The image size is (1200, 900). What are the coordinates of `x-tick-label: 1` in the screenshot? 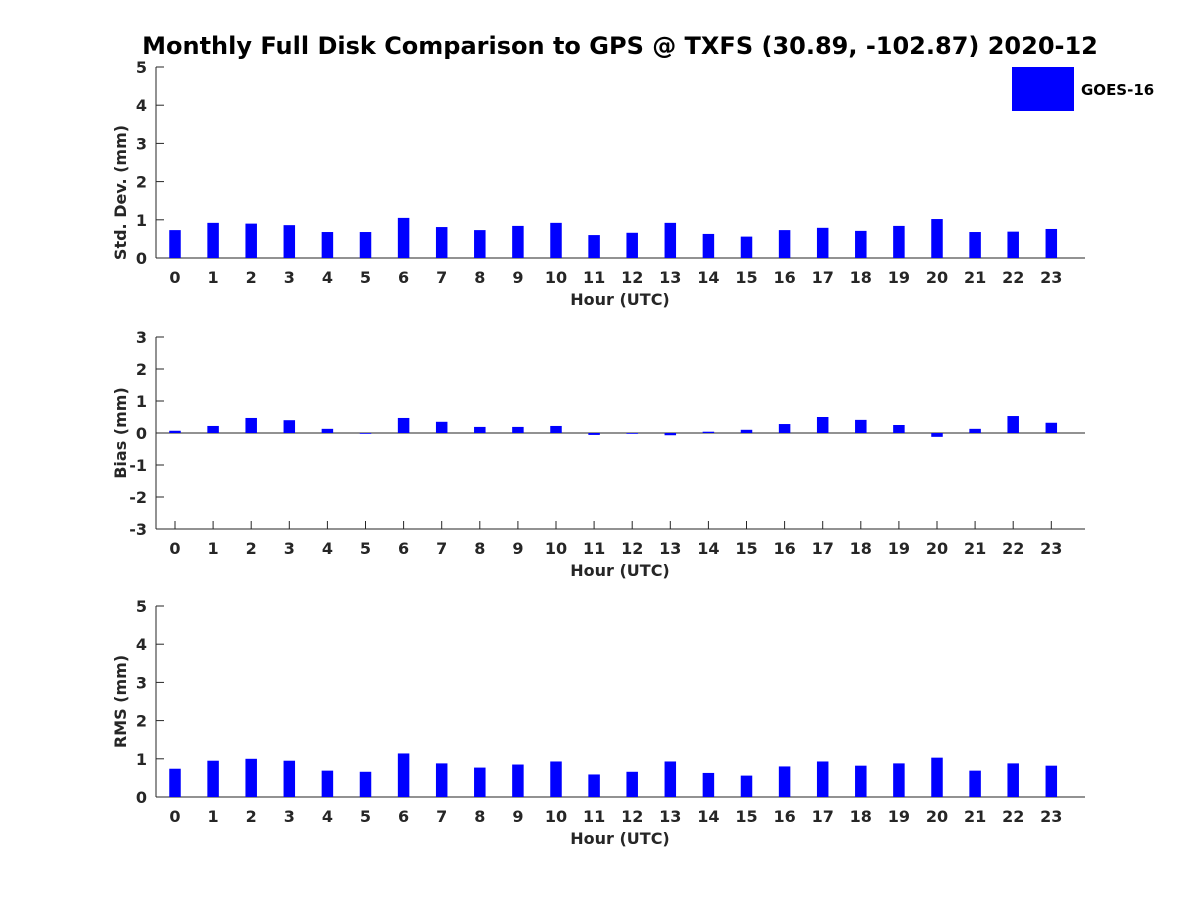 It's located at (213, 548).